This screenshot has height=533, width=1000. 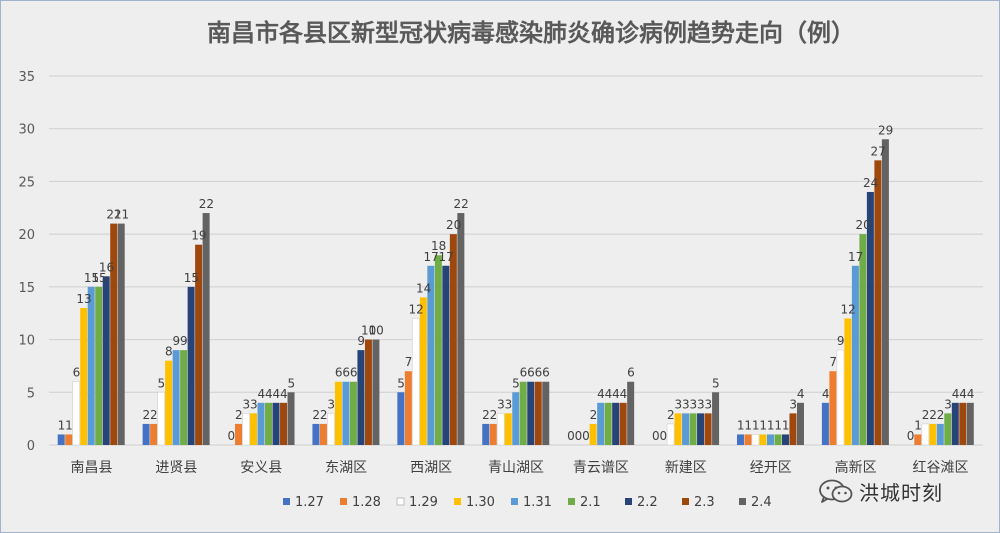 What do you see at coordinates (755, 440) in the screenshot?
I see `bar-1.29-经开区` at bounding box center [755, 440].